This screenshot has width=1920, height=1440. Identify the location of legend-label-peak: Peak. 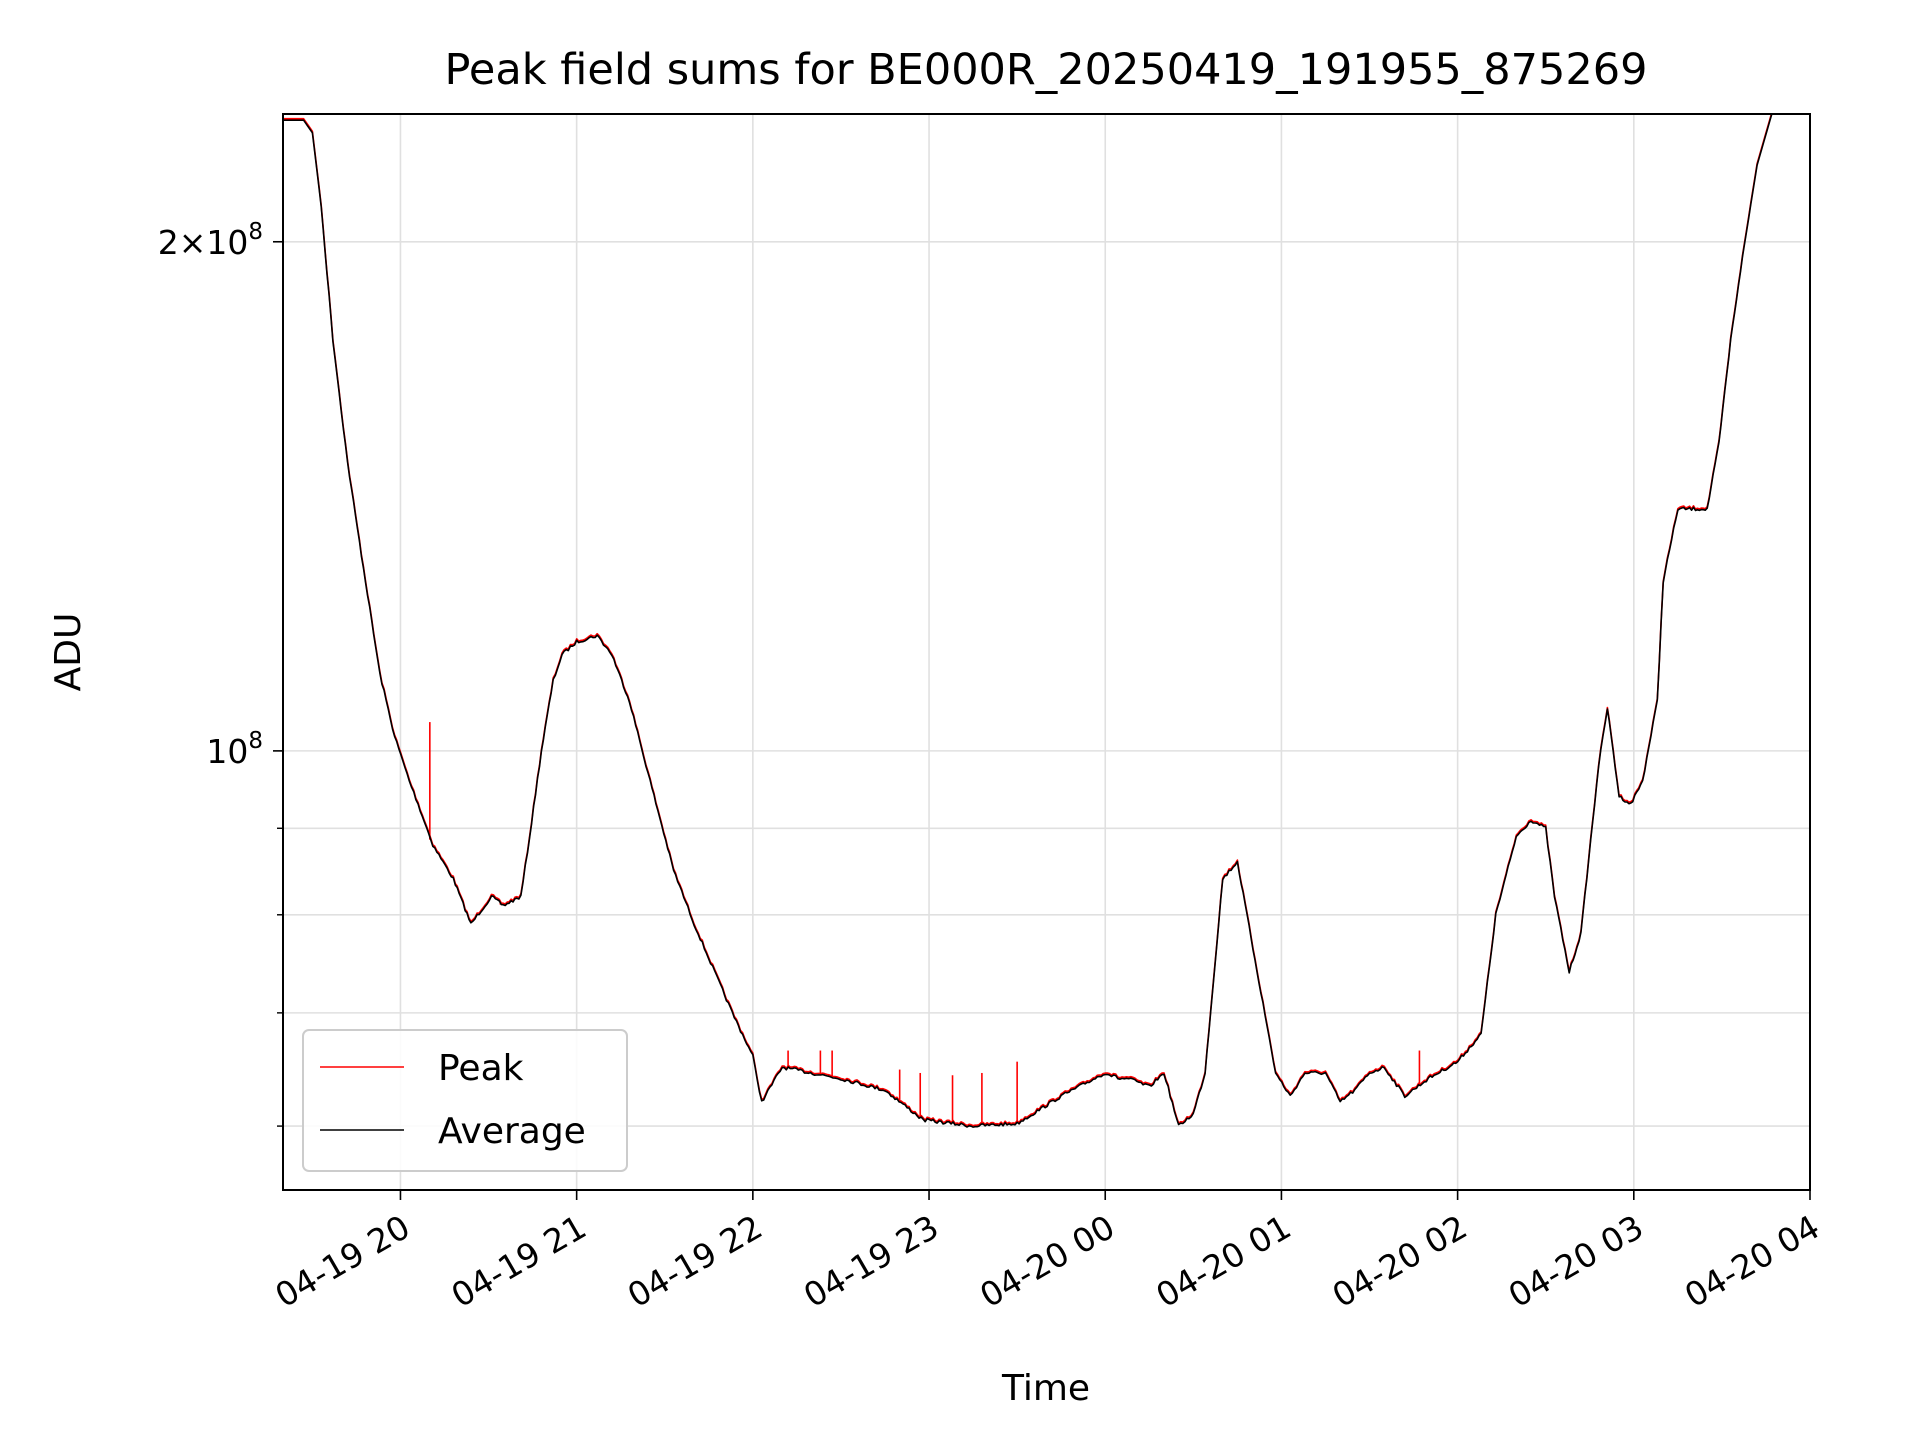
(481, 1068).